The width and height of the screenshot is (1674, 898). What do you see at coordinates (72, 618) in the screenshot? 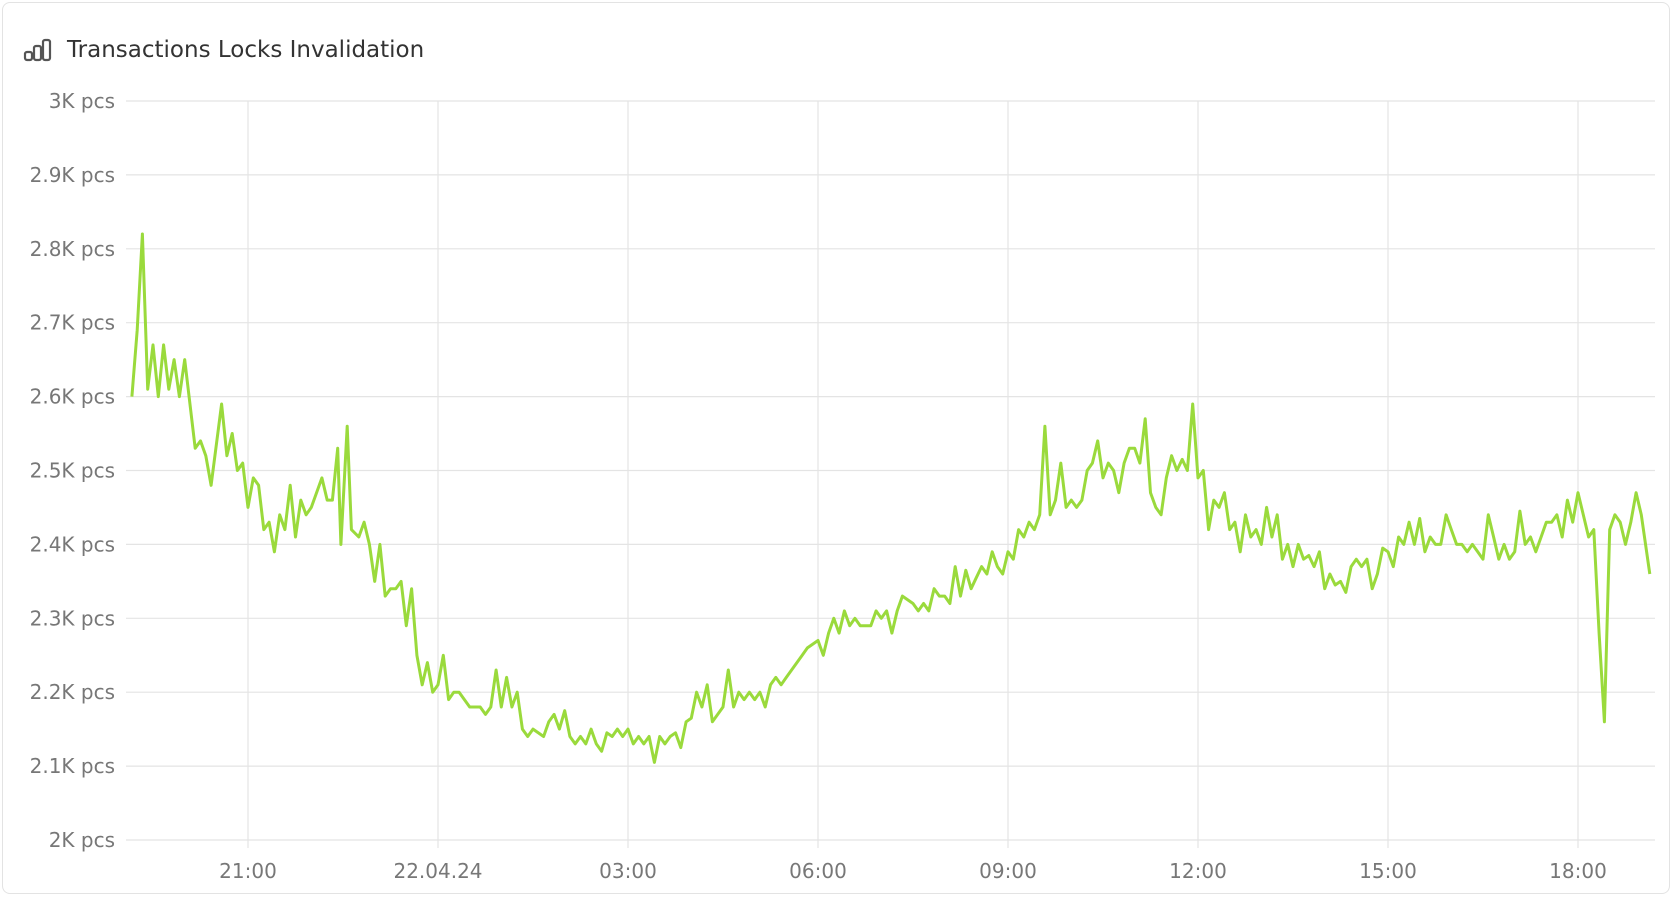
I see `y-tick-label: 2.3K pcs` at bounding box center [72, 618].